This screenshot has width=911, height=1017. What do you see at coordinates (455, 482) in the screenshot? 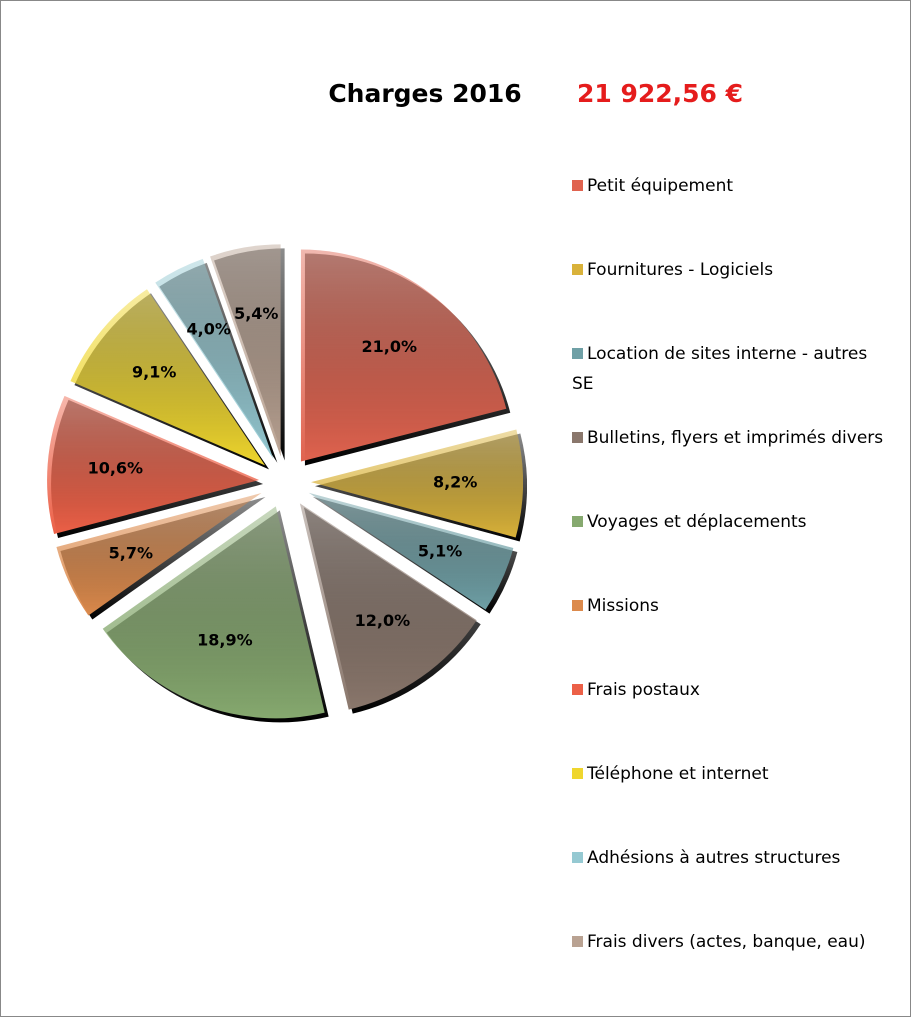
I see `data-label: 8,2%` at bounding box center [455, 482].